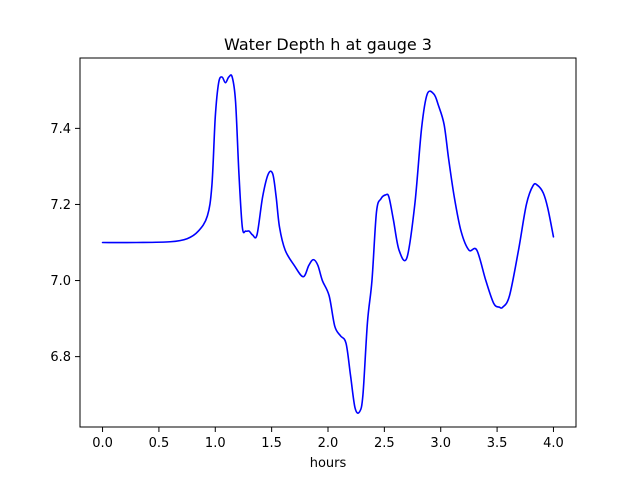 Image resolution: width=640 pixels, height=480 pixels. Describe the element at coordinates (159, 443) in the screenshot. I see `x-tick-label: 0.5` at that location.